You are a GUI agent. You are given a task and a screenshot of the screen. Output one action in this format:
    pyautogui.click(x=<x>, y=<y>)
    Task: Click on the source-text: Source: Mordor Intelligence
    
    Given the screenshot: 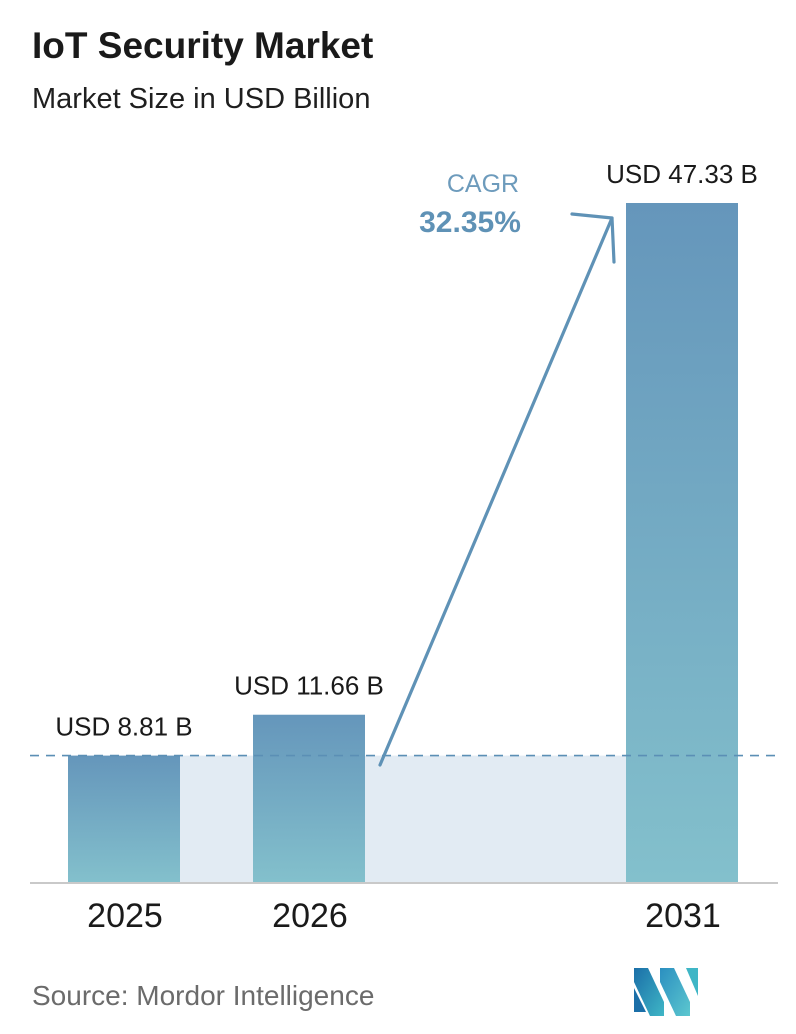 What is the action you would take?
    pyautogui.click(x=203, y=995)
    